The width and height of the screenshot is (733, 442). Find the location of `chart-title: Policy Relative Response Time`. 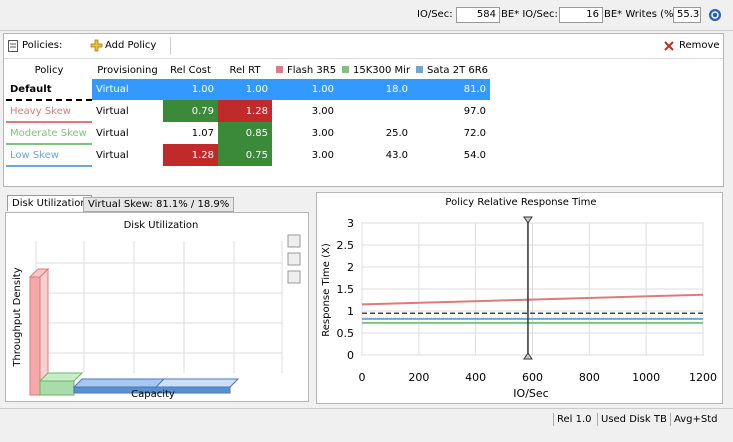

chart-title: Policy Relative Response Time is located at coordinates (520, 202).